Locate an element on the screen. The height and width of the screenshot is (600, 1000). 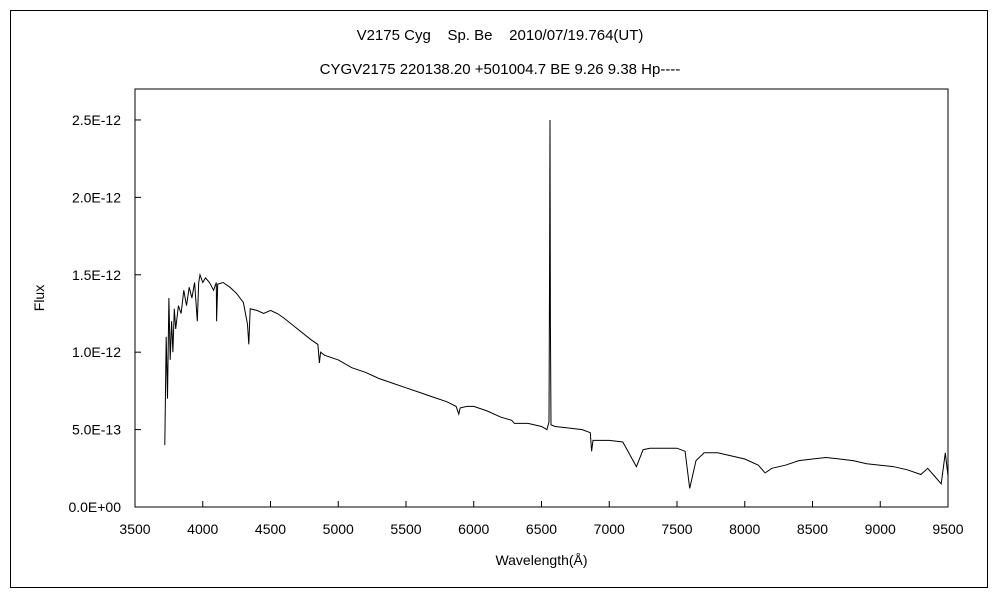
y-tick-label: 2.5E-12 is located at coordinates (96, 120).